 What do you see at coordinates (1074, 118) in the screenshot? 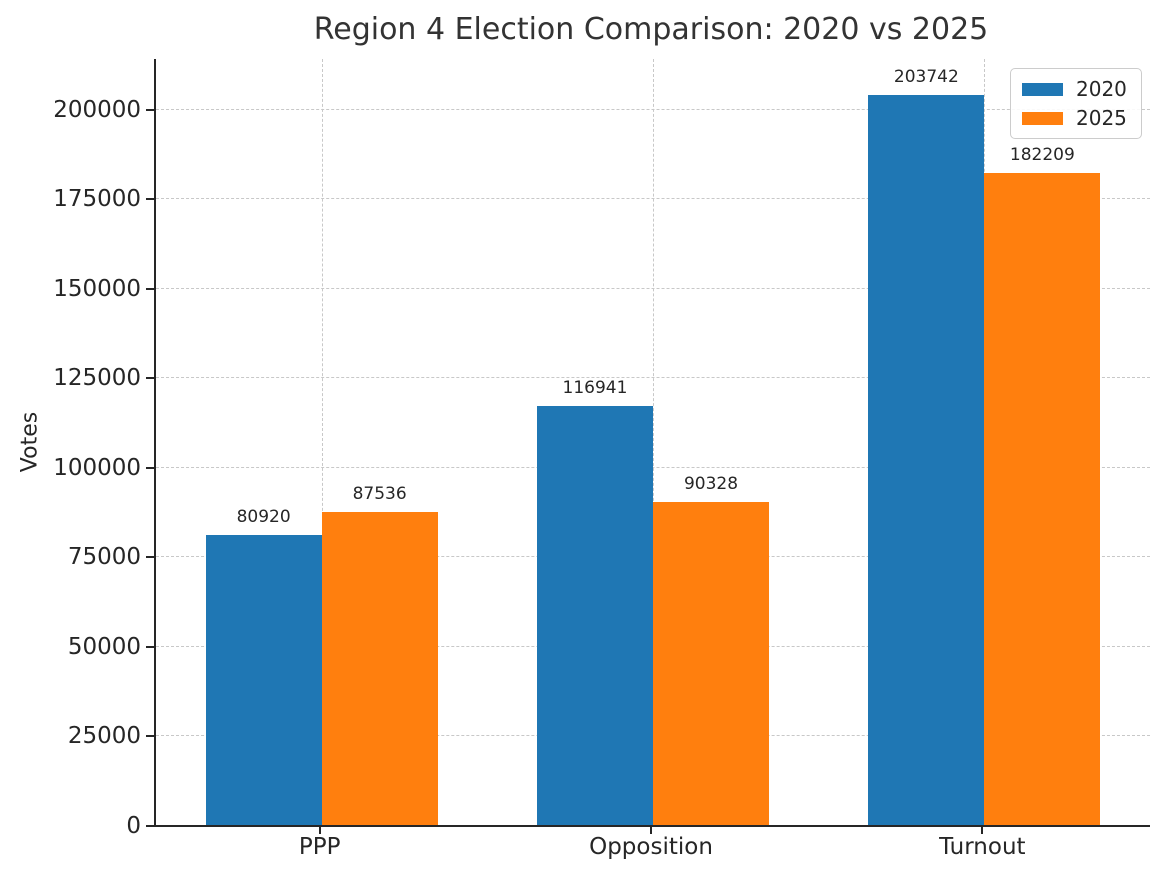
I see `legend-item-2025: 2025` at bounding box center [1074, 118].